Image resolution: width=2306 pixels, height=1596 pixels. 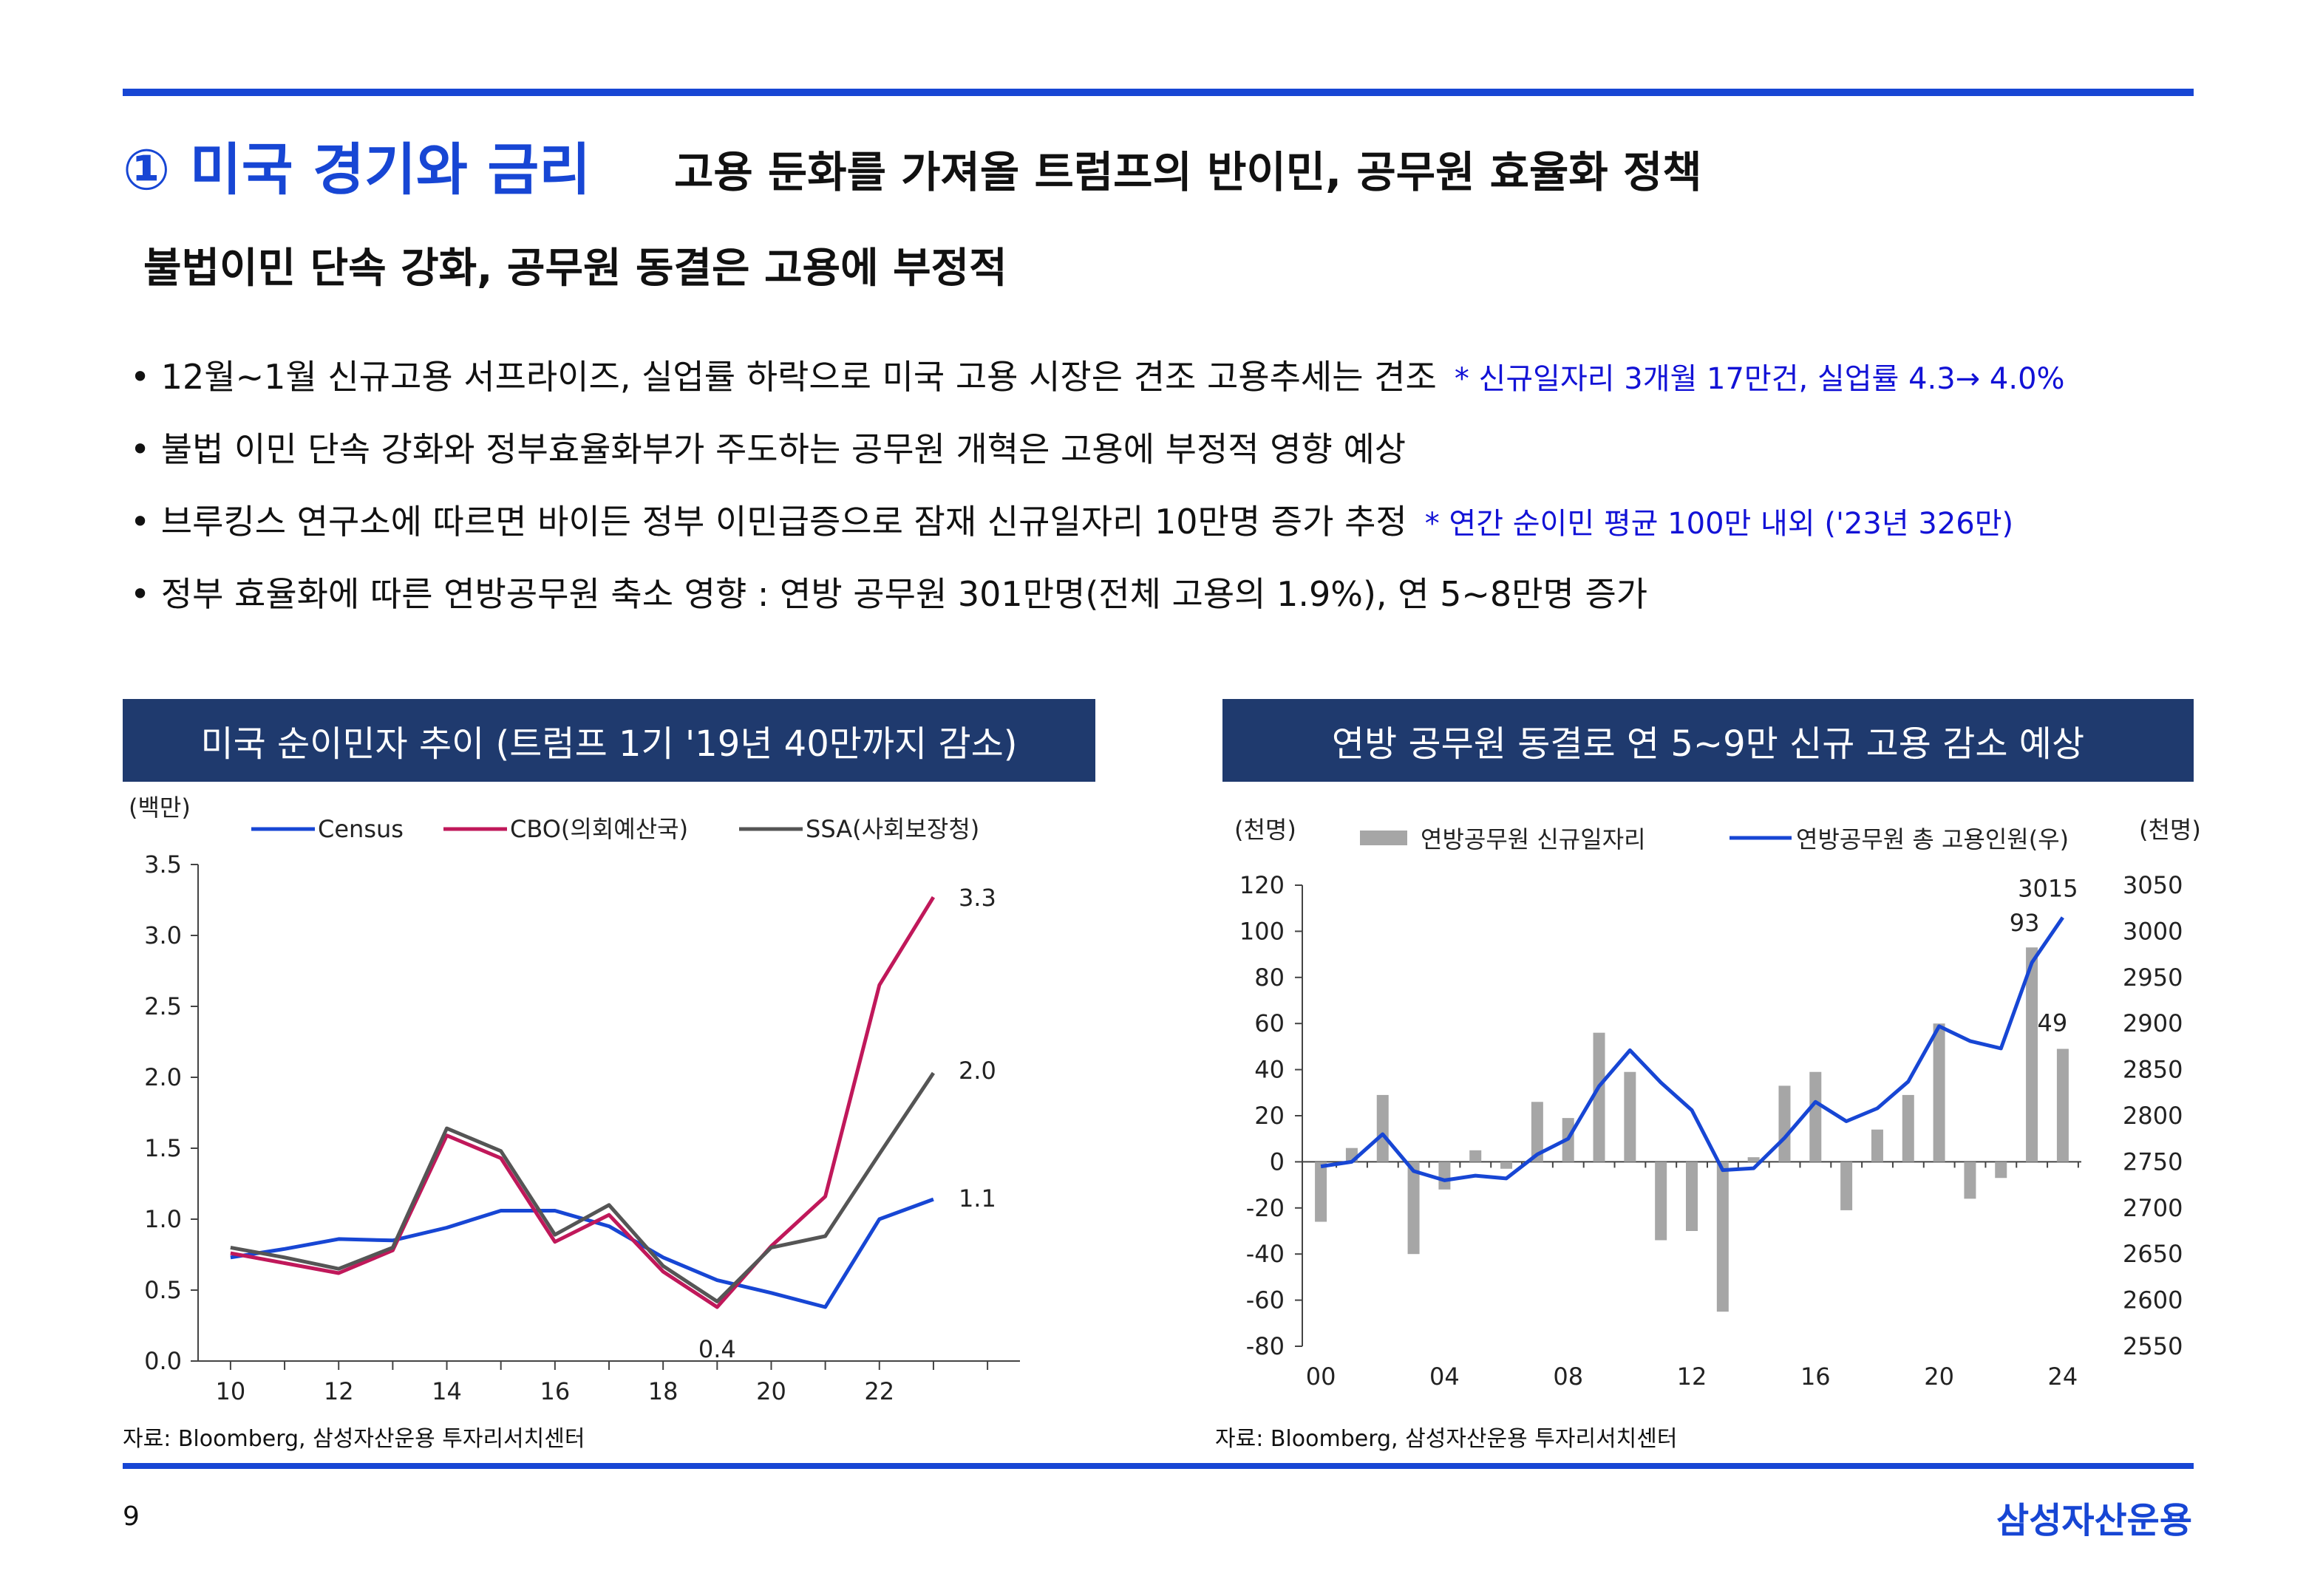 I want to click on y2-tick-label: 2850, so click(x=2153, y=1070).